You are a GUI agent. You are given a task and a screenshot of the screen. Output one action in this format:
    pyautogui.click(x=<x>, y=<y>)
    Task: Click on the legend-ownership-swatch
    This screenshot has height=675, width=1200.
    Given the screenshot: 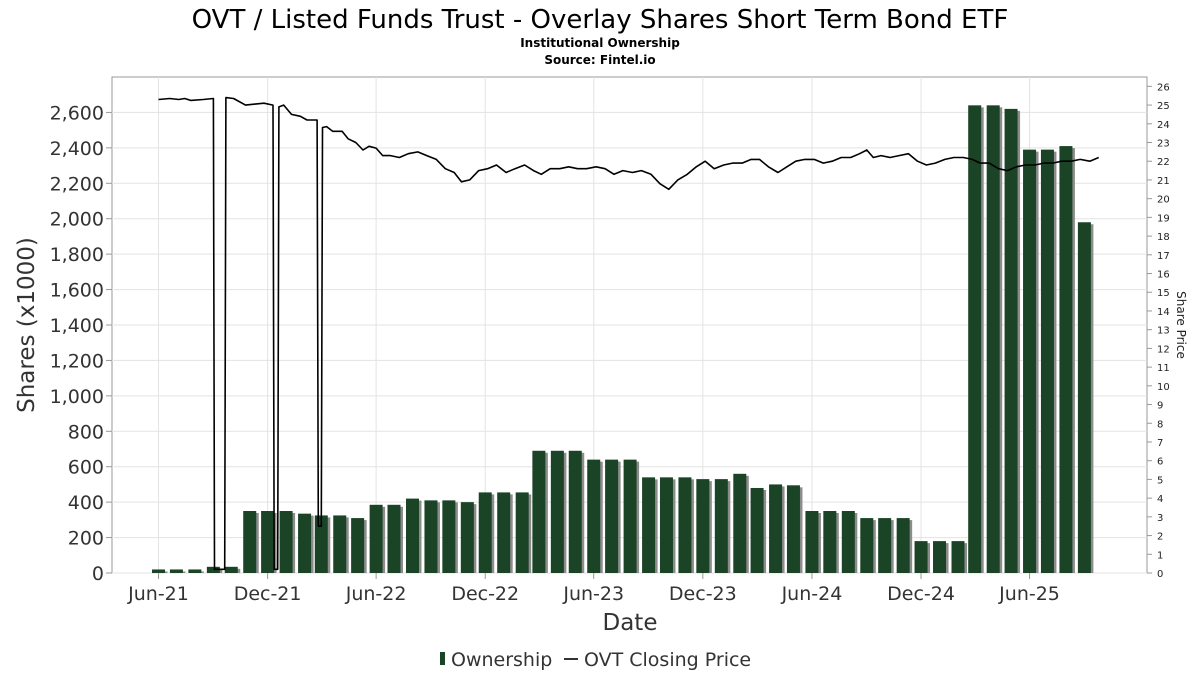 What is the action you would take?
    pyautogui.click(x=442, y=658)
    